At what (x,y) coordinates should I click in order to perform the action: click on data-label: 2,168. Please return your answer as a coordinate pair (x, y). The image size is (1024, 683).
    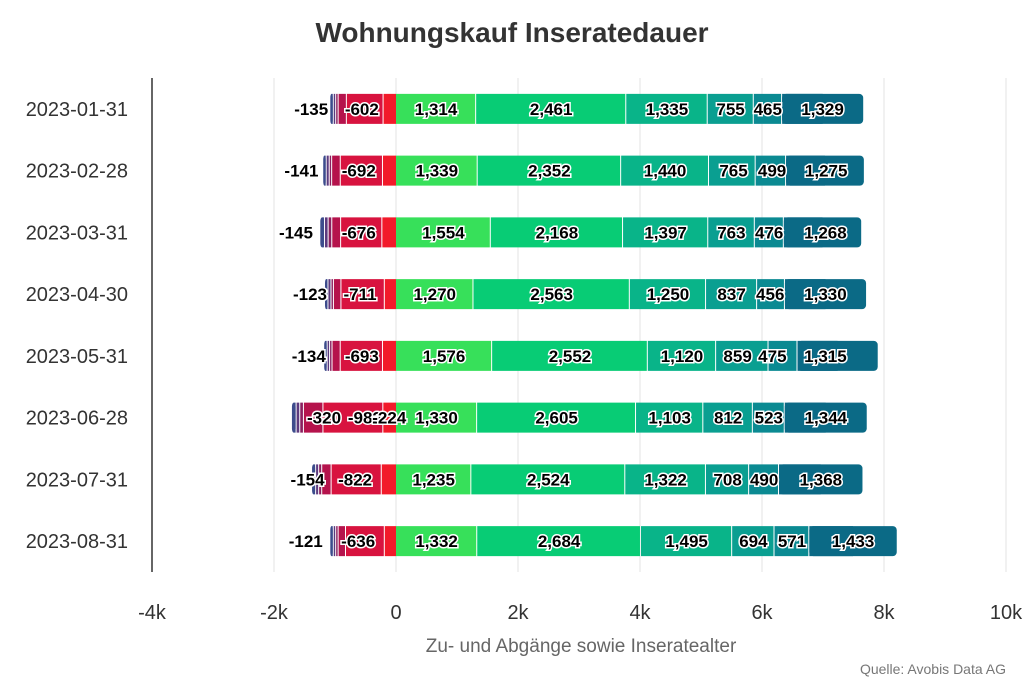
    Looking at the image, I should click on (557, 232).